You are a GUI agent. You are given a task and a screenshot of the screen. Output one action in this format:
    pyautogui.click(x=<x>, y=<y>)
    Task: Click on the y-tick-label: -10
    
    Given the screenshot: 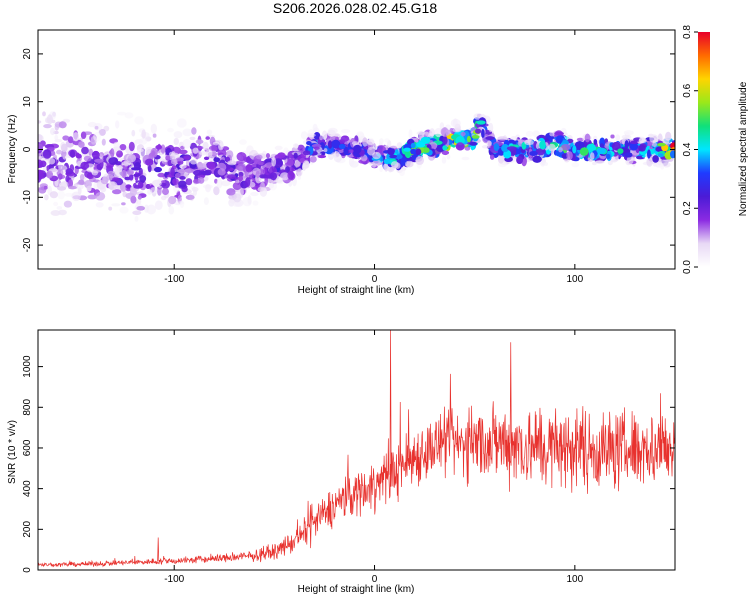 What is the action you would take?
    pyautogui.click(x=27, y=197)
    